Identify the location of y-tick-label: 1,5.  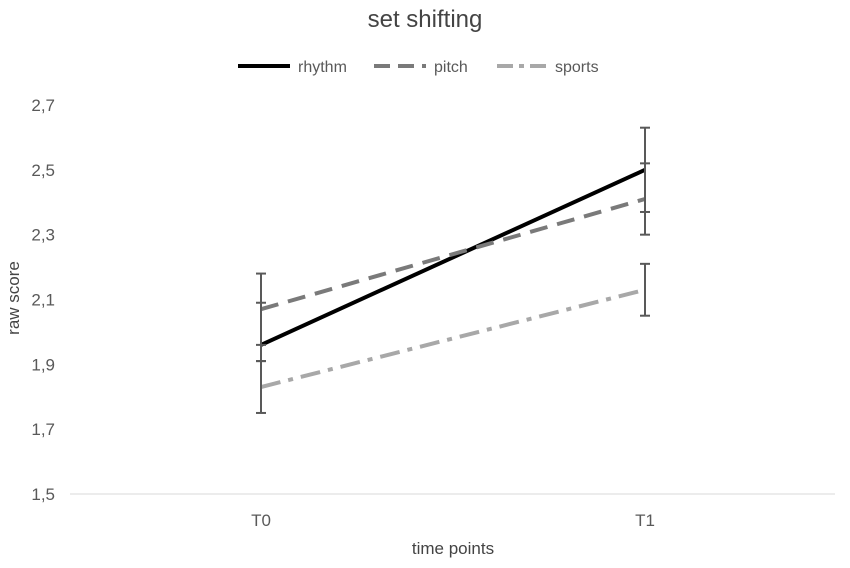
(43, 494).